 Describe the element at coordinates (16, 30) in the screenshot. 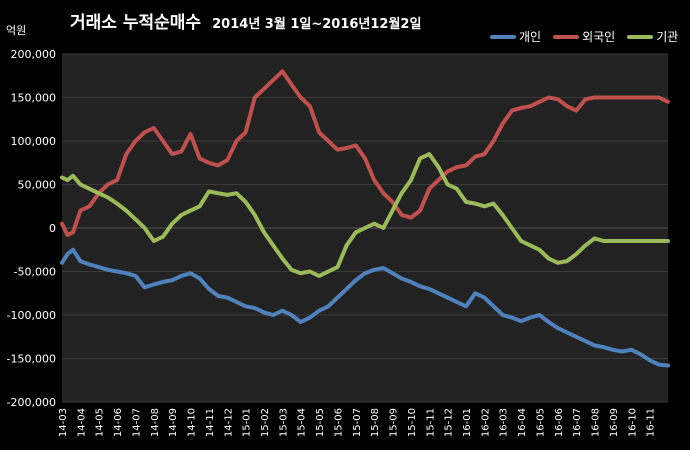

I see `y-axis-unit-label: 억원` at that location.